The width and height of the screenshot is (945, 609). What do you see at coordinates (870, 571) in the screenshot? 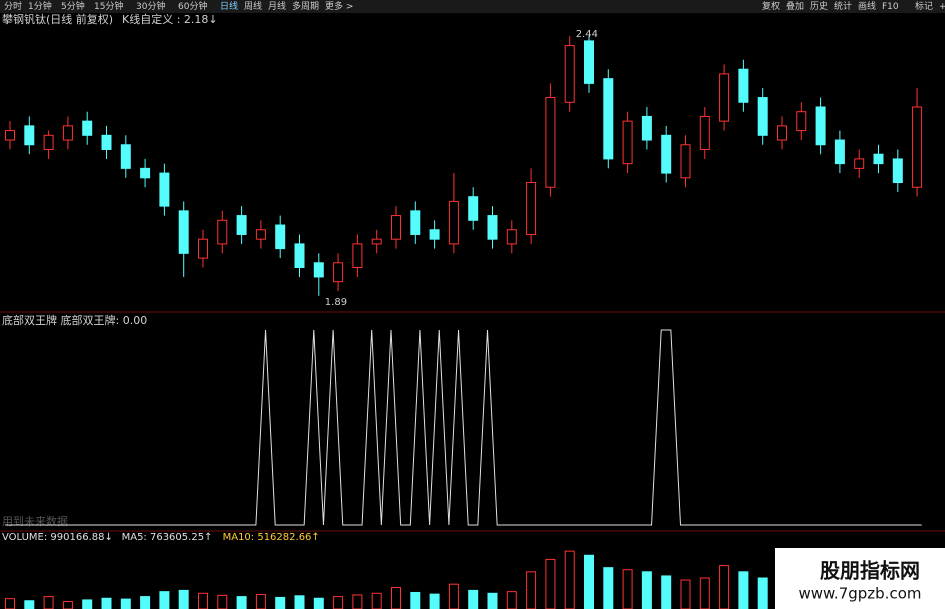
I see `watermark-title: 股朋指标网` at bounding box center [870, 571].